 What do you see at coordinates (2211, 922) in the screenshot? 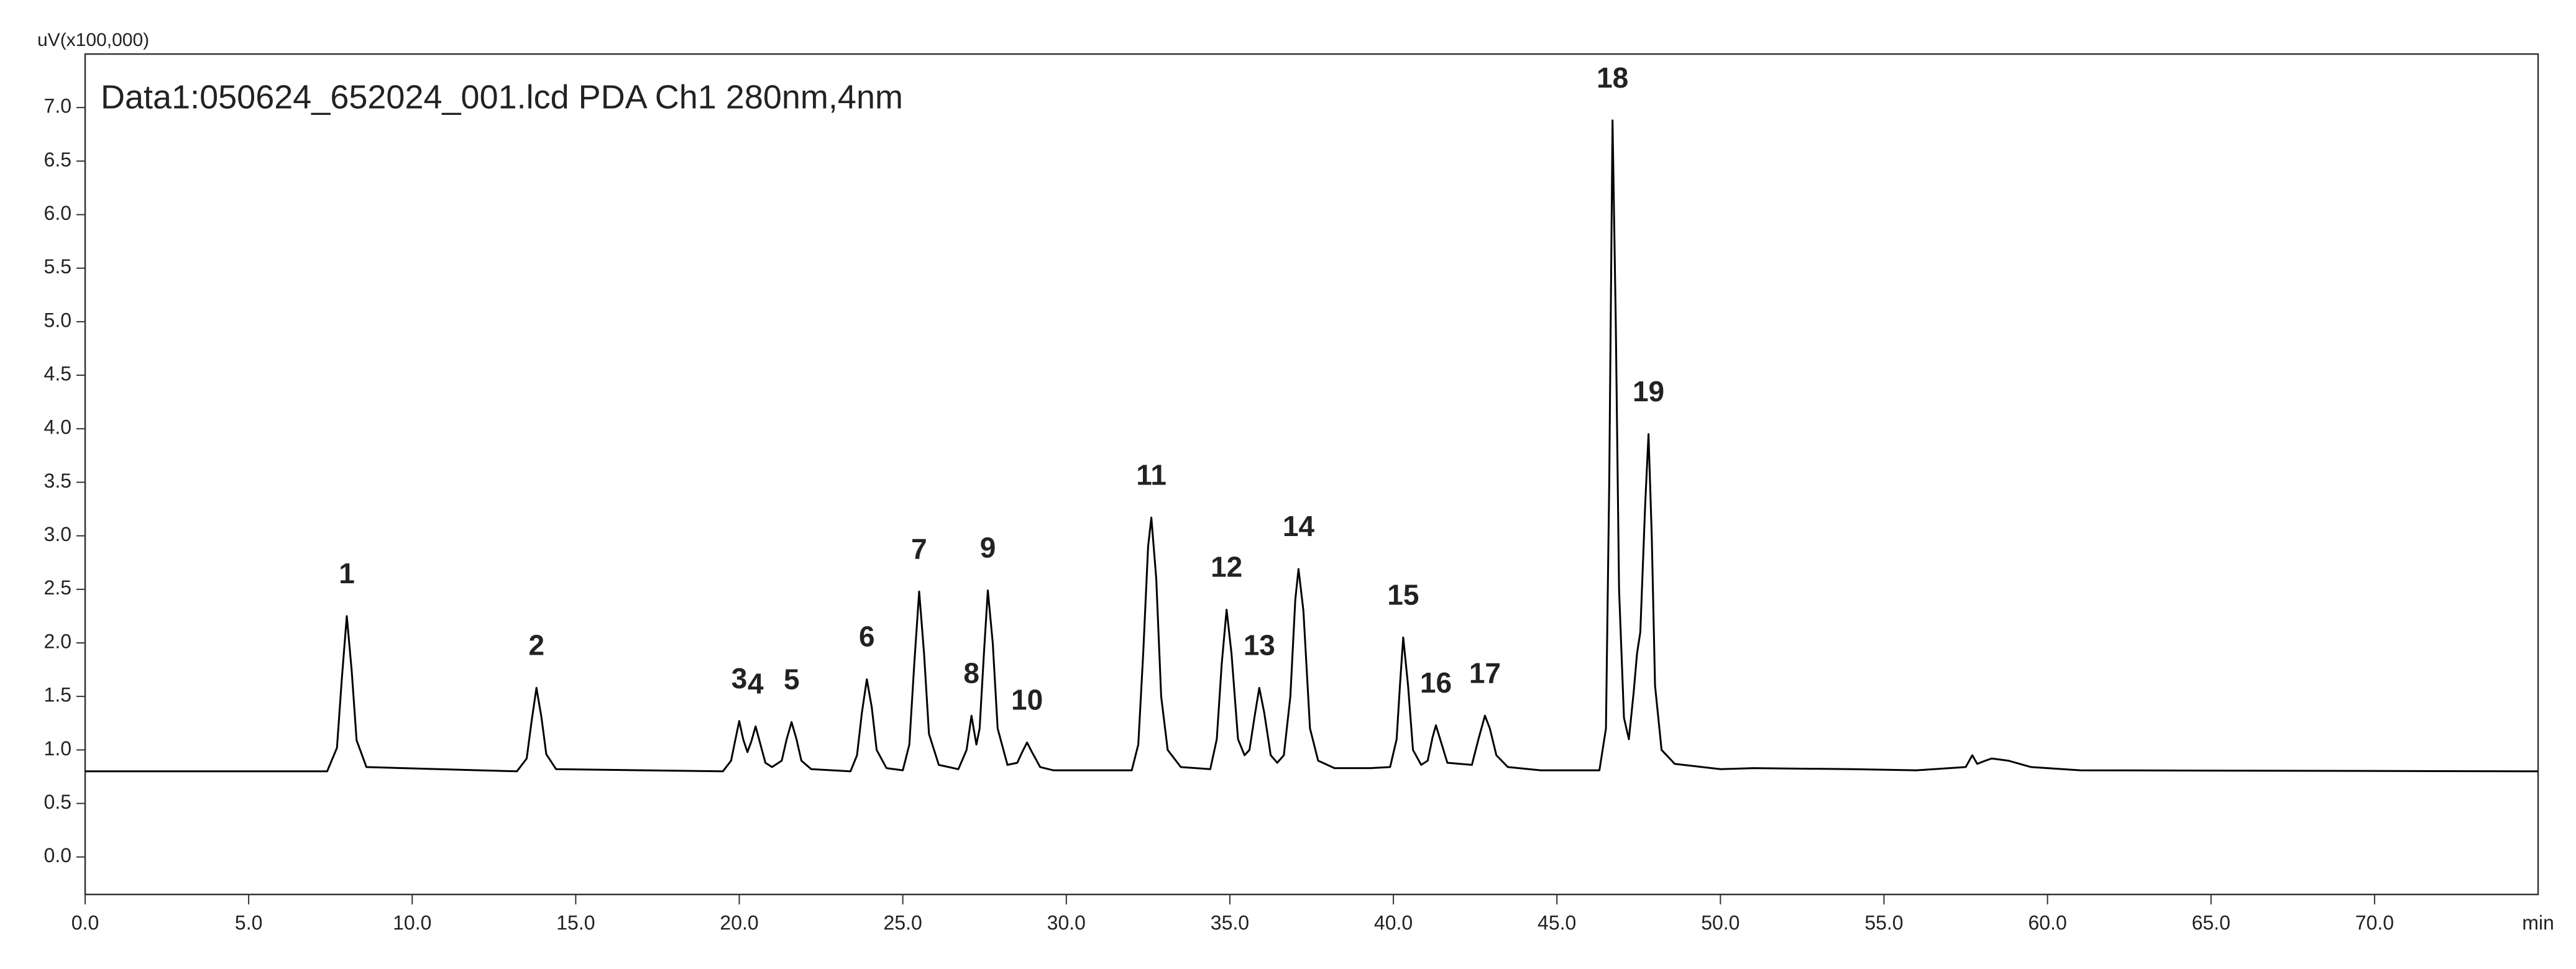
I see `x-tick-label: 65.0` at bounding box center [2211, 922].